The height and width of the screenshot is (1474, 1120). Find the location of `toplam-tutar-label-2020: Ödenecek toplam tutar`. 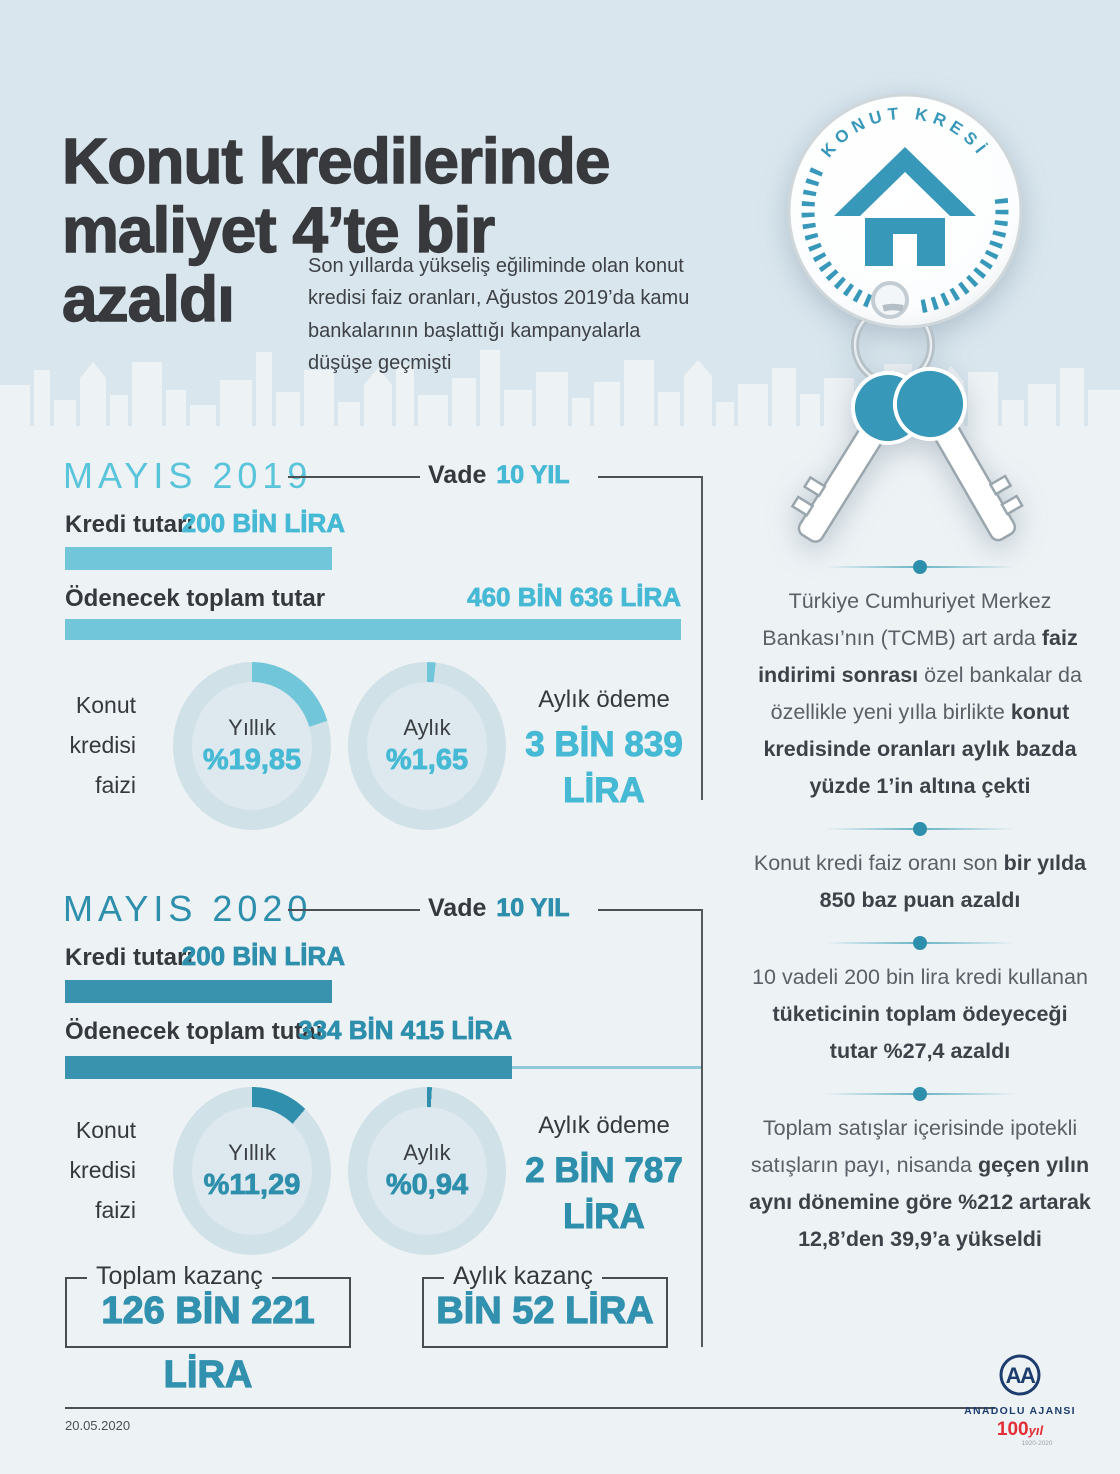

toplam-tutar-label-2020: Ödenecek toplam tutar is located at coordinates (195, 1031).